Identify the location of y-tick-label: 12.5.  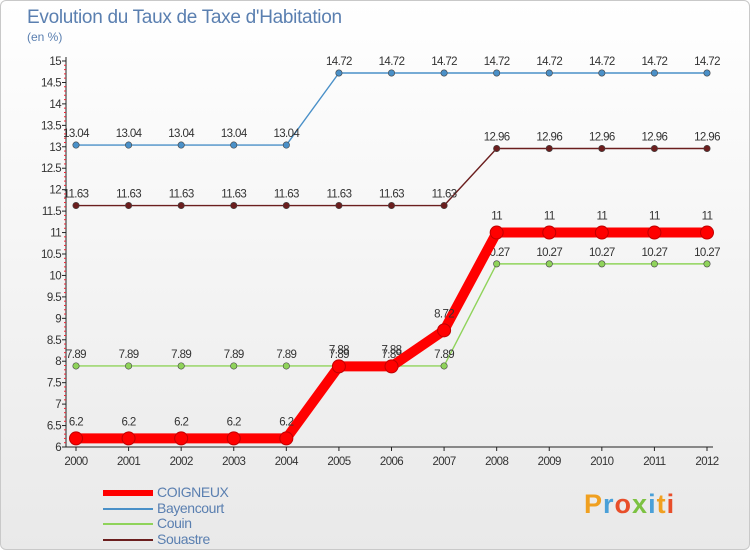
(51, 169).